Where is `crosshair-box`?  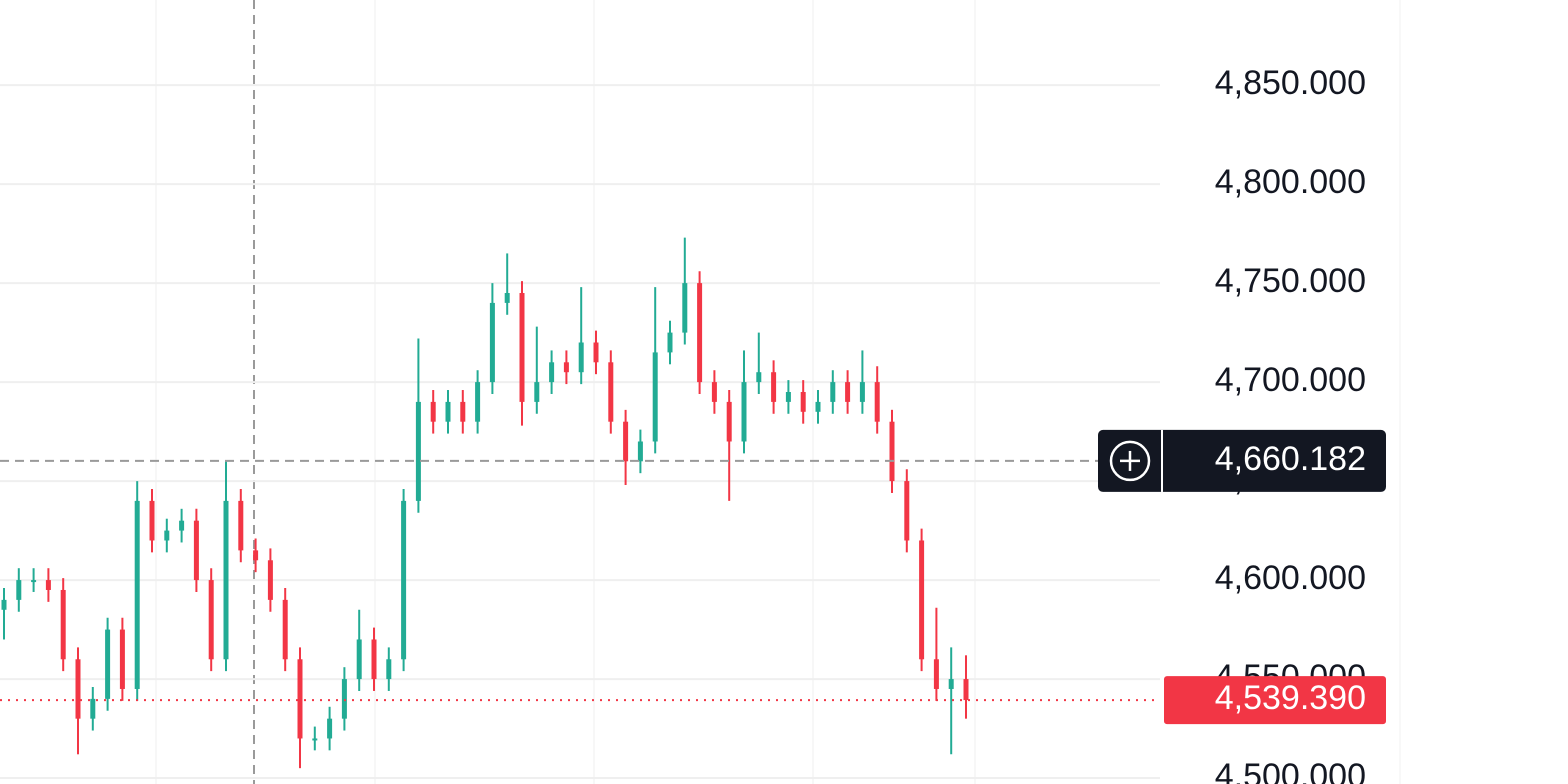
crosshair-box is located at coordinates (1242, 460).